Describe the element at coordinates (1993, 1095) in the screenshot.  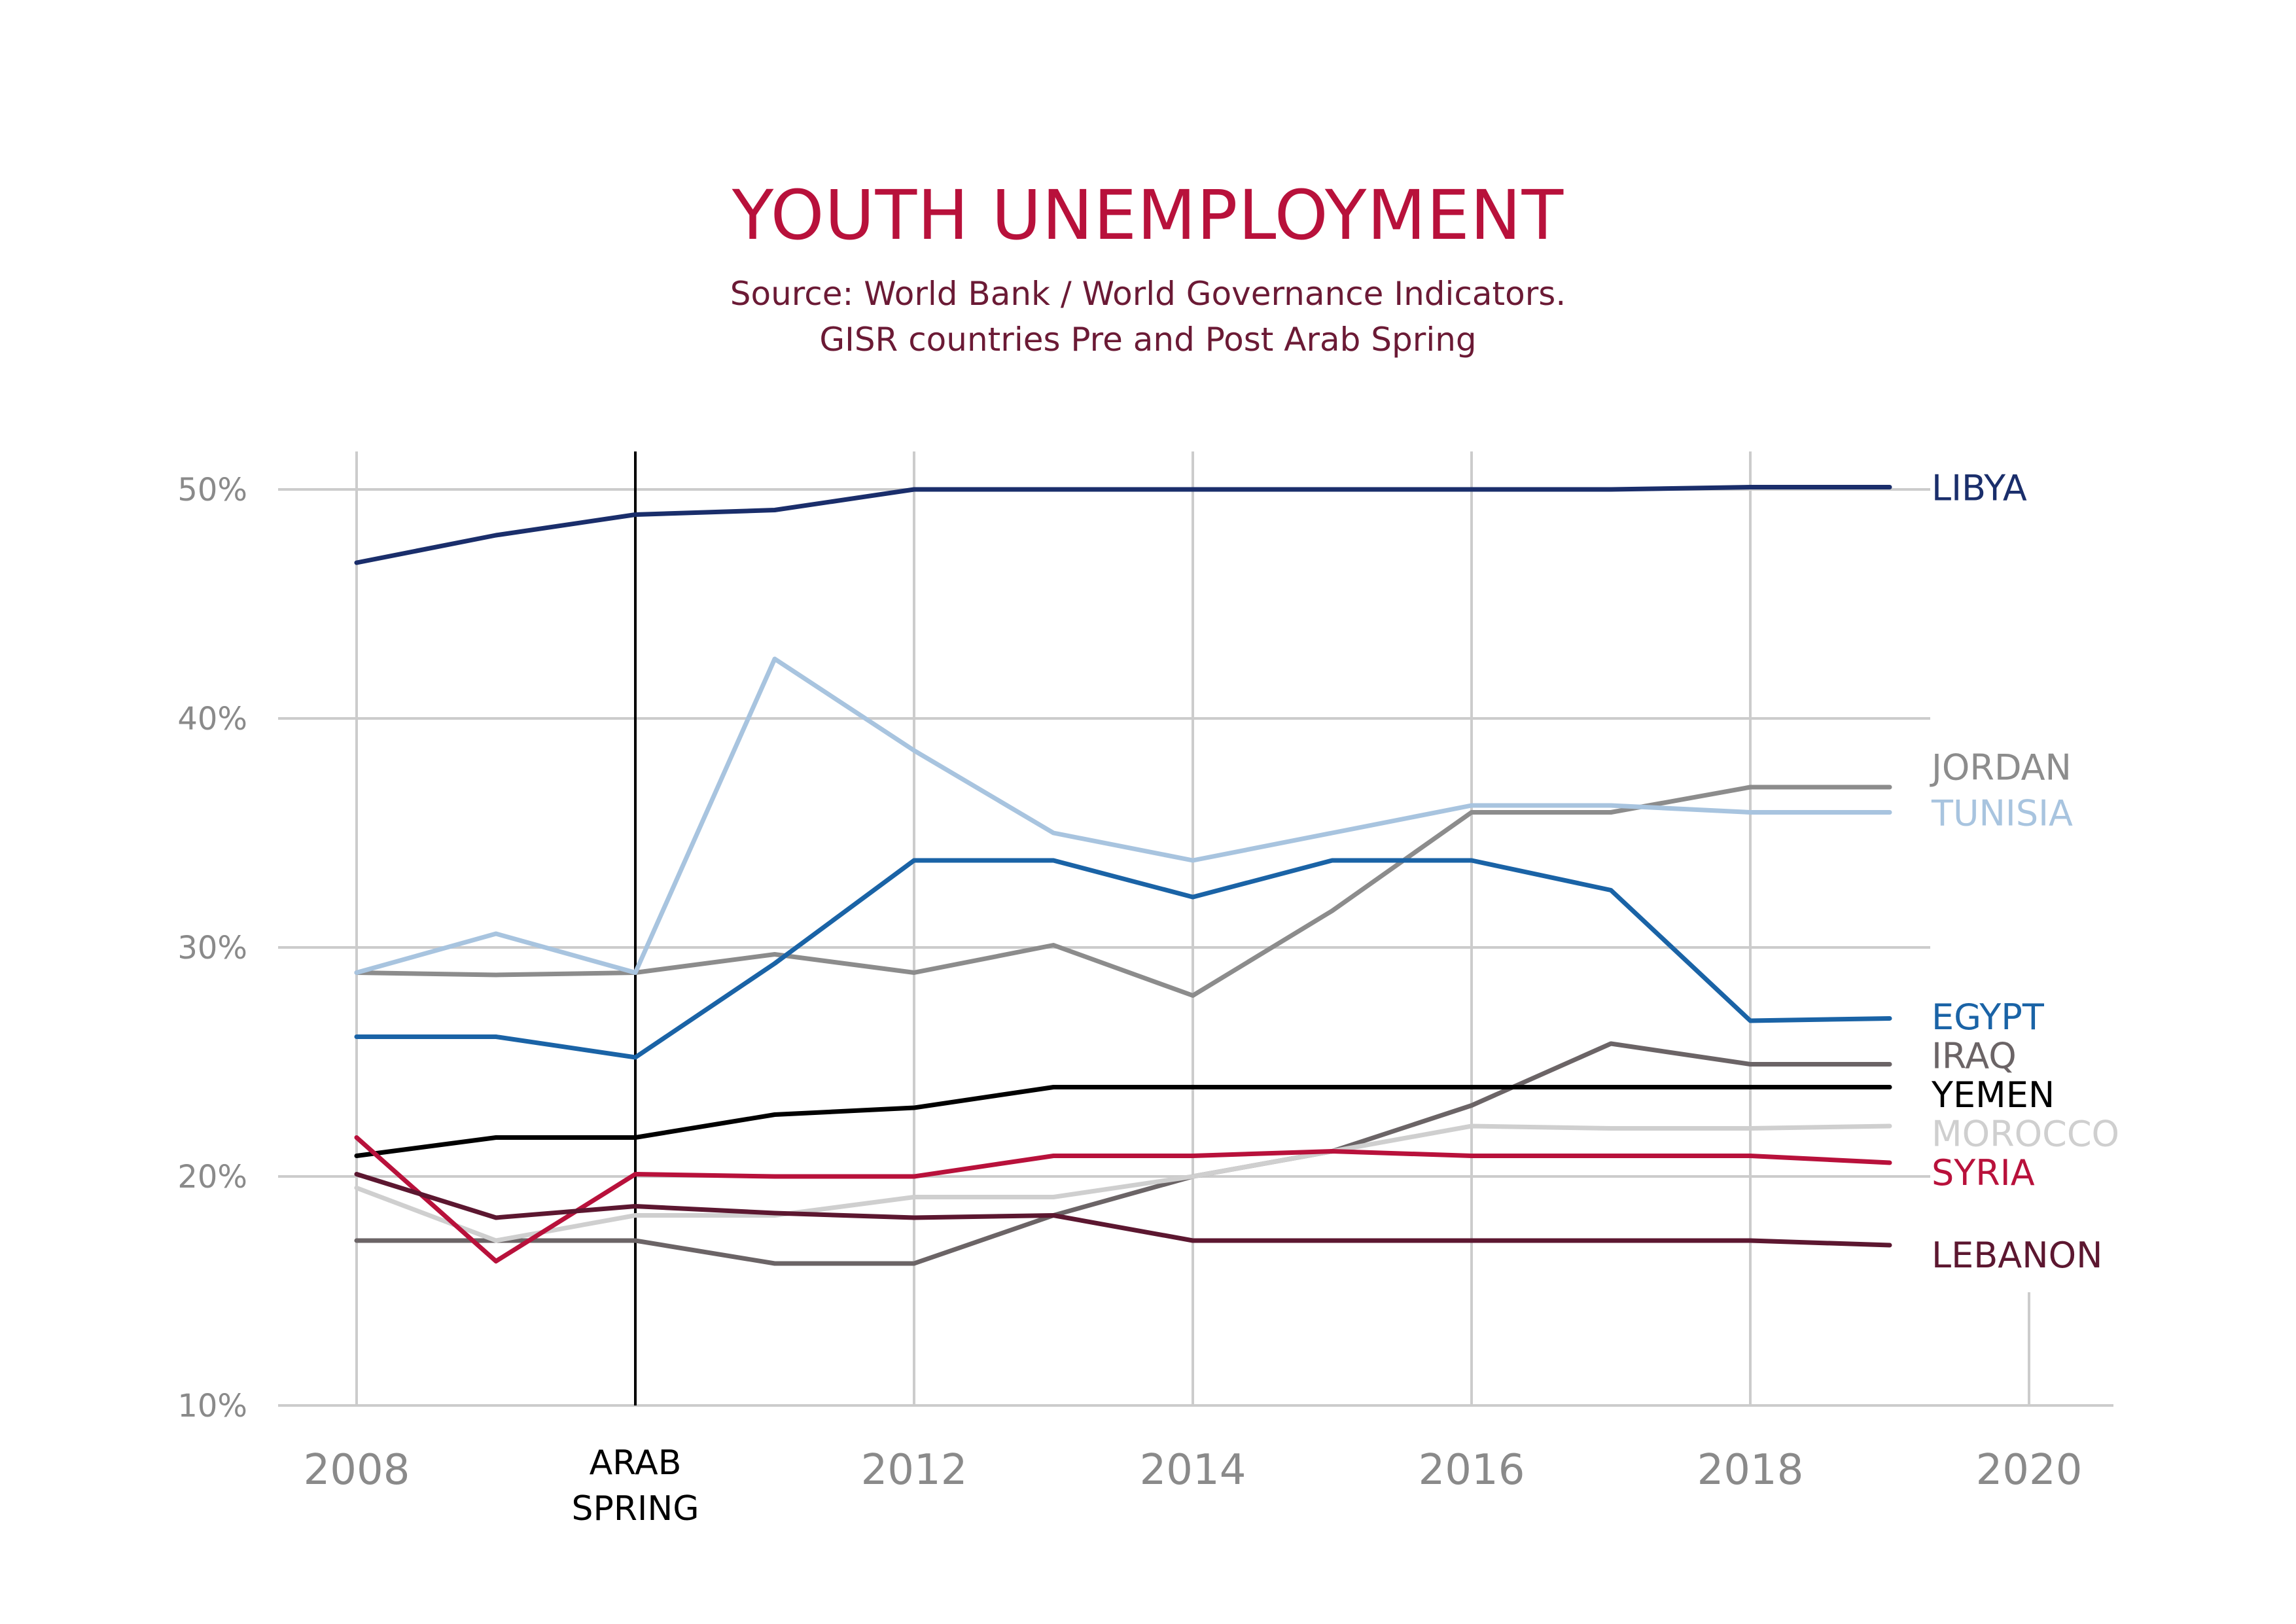
I see `series-label-yemen: YEMEN` at that location.